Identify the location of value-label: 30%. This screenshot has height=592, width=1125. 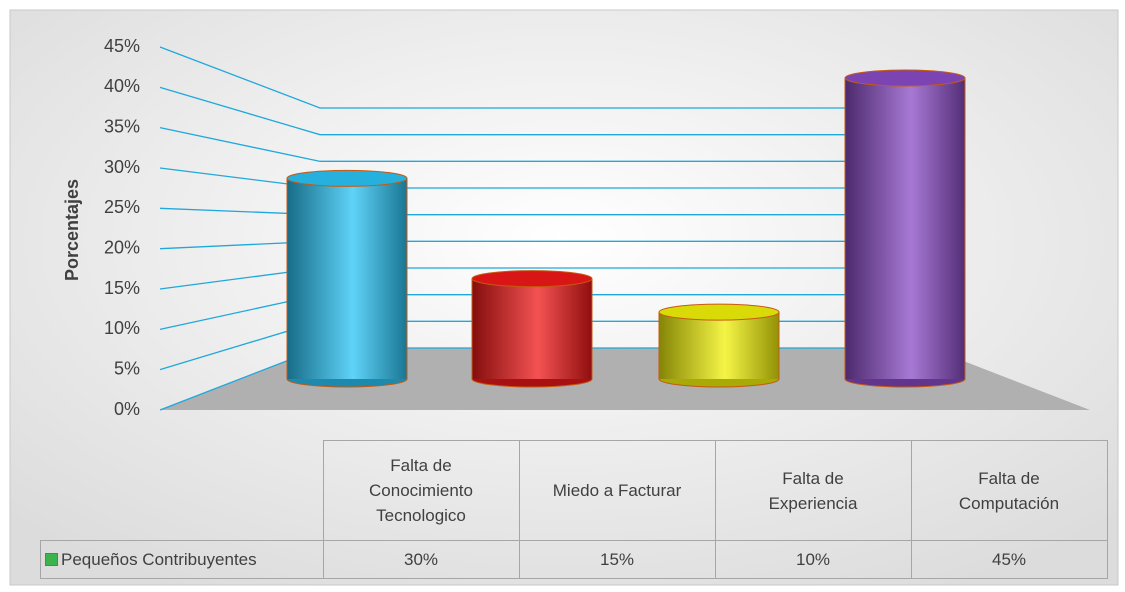
(421, 559).